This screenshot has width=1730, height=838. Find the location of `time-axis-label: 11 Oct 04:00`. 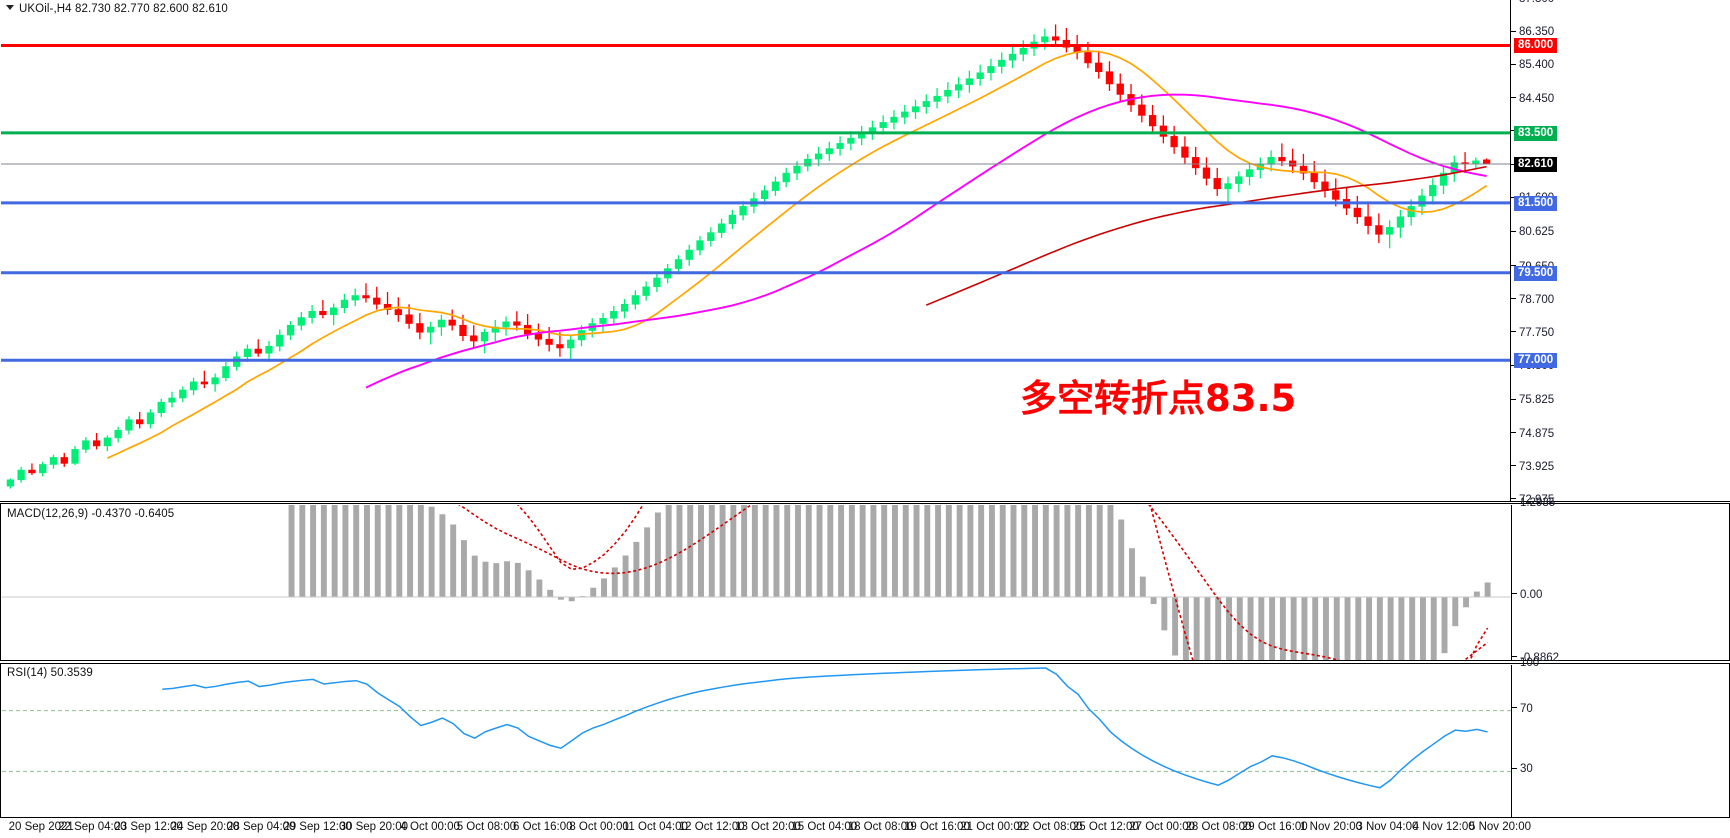

time-axis-label: 11 Oct 04:00 is located at coordinates (655, 827).